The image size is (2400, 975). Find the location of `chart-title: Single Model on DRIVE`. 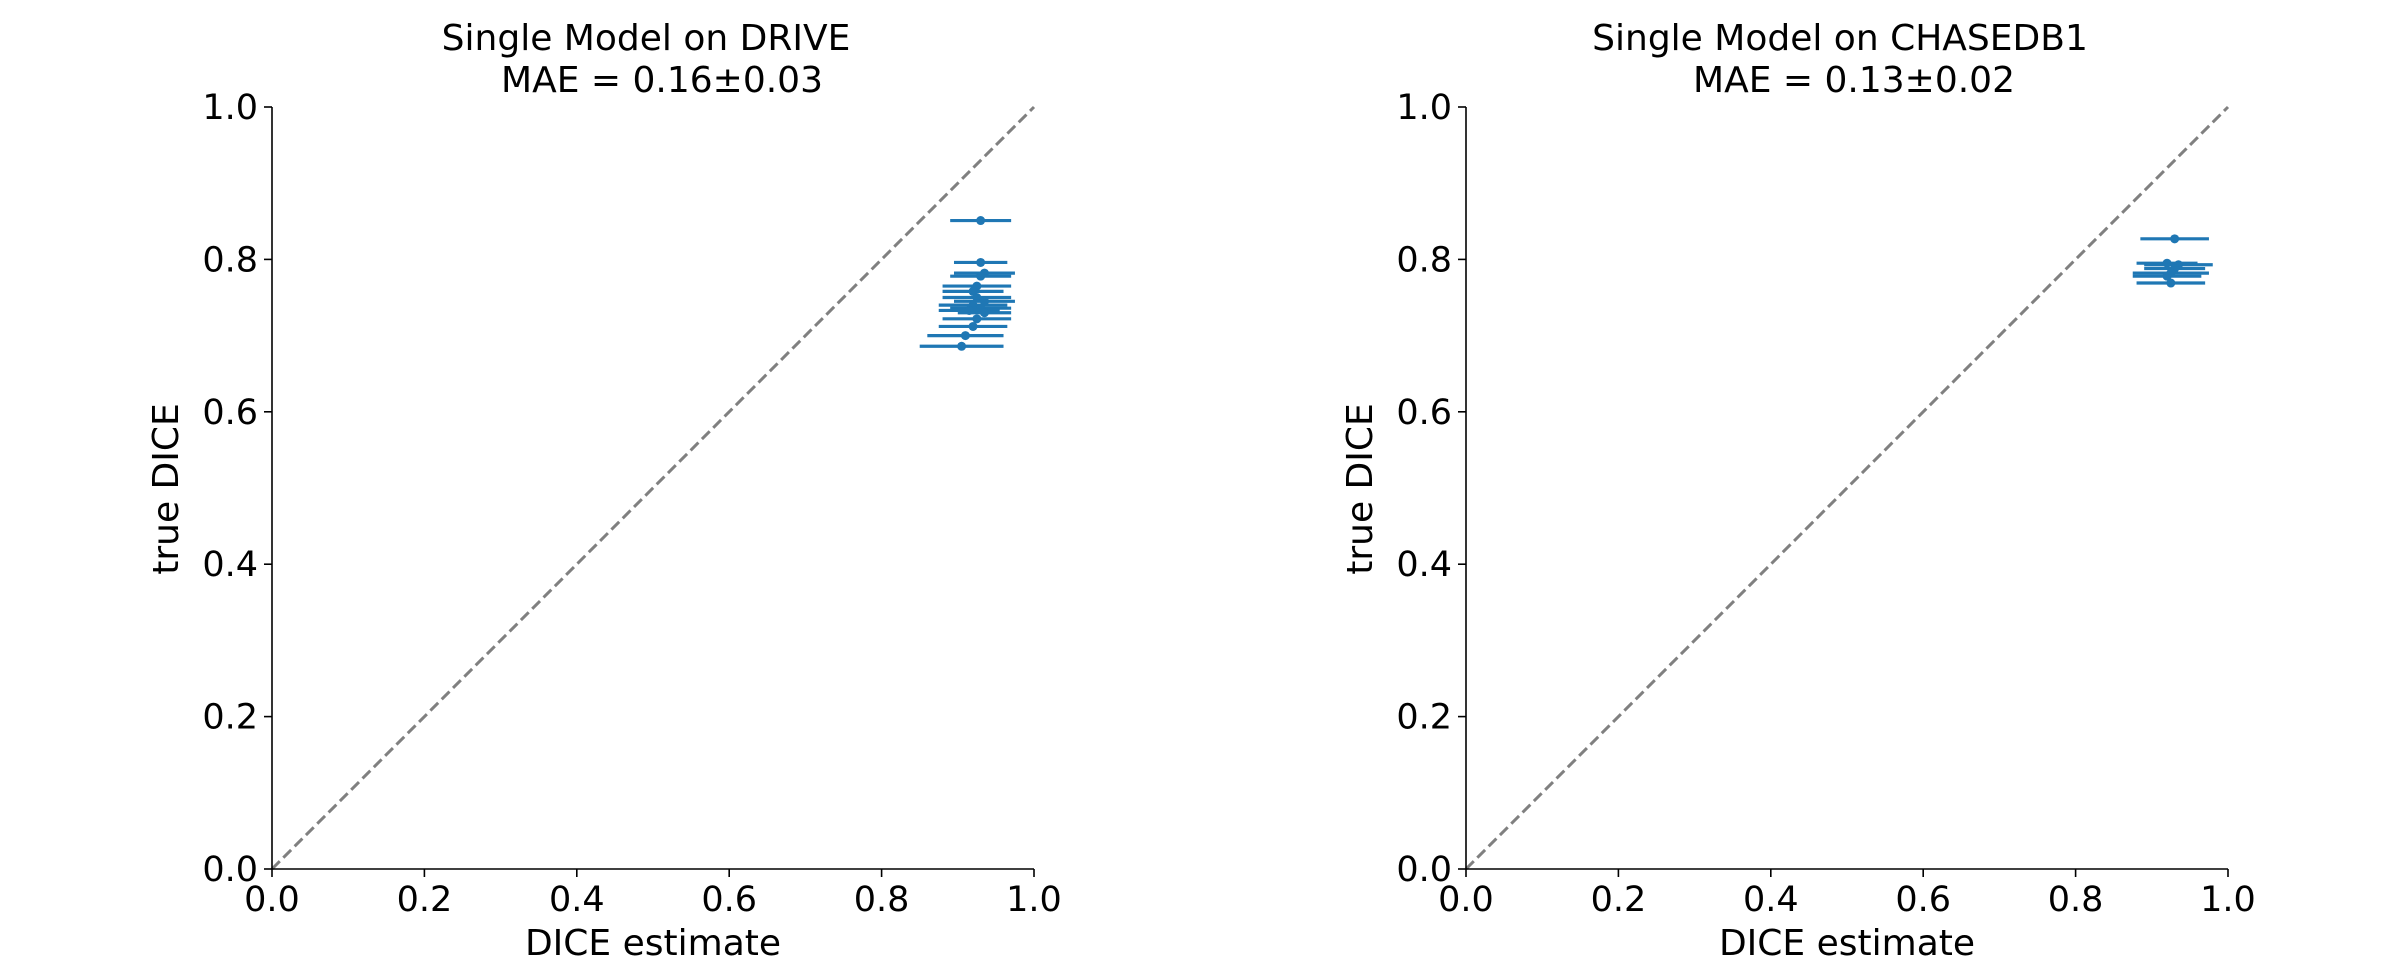

chart-title: Single Model on DRIVE is located at coordinates (646, 38).